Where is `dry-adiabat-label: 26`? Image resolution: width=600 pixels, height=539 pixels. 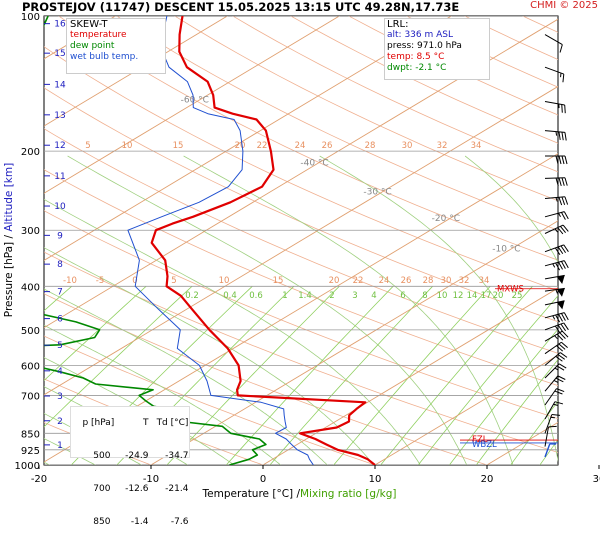
dry-adiabat-label: 26 is located at coordinates (327, 146).